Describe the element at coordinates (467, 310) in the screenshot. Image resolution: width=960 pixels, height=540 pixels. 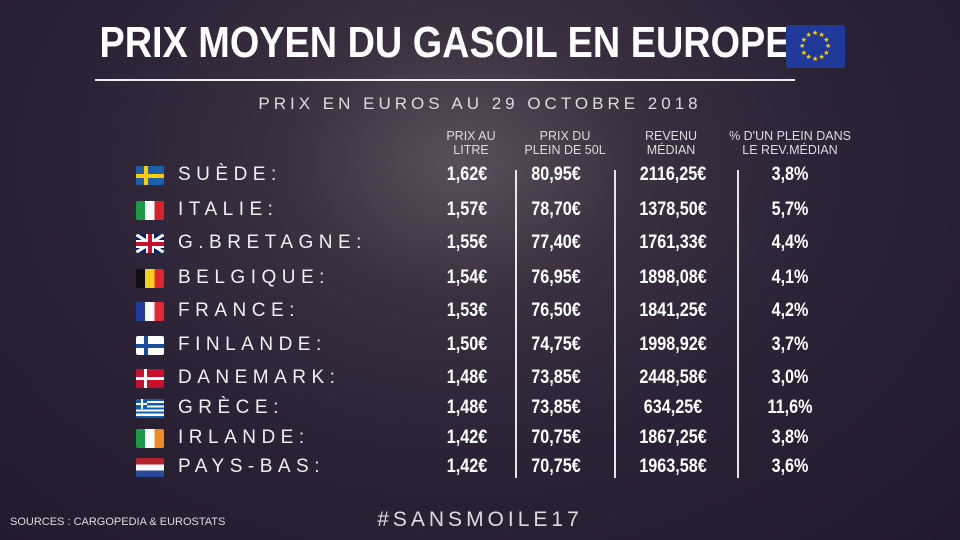
I see `cell-prix-litre: 1,53€` at that location.